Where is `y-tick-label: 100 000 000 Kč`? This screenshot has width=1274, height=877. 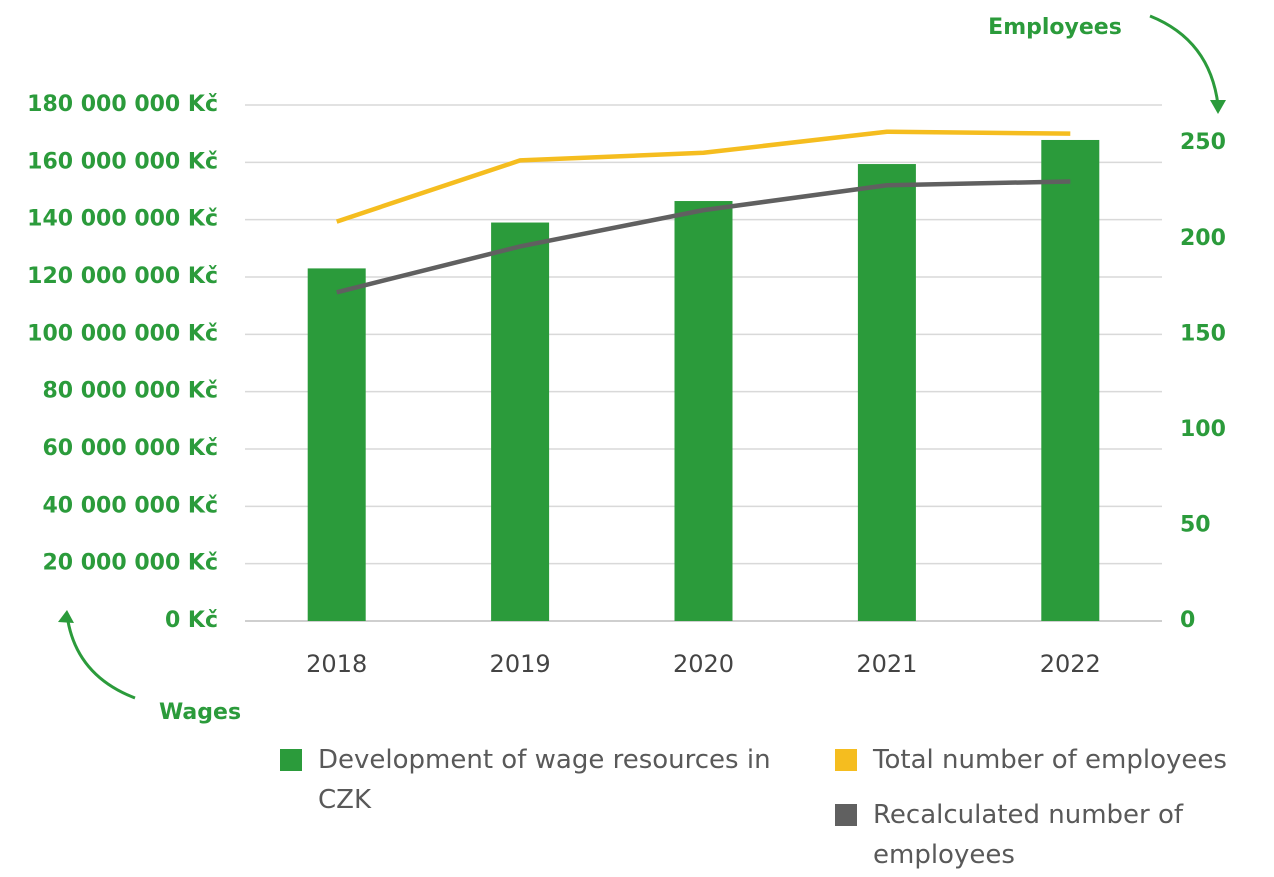 y-tick-label: 100 000 000 Kč is located at coordinates (122, 333).